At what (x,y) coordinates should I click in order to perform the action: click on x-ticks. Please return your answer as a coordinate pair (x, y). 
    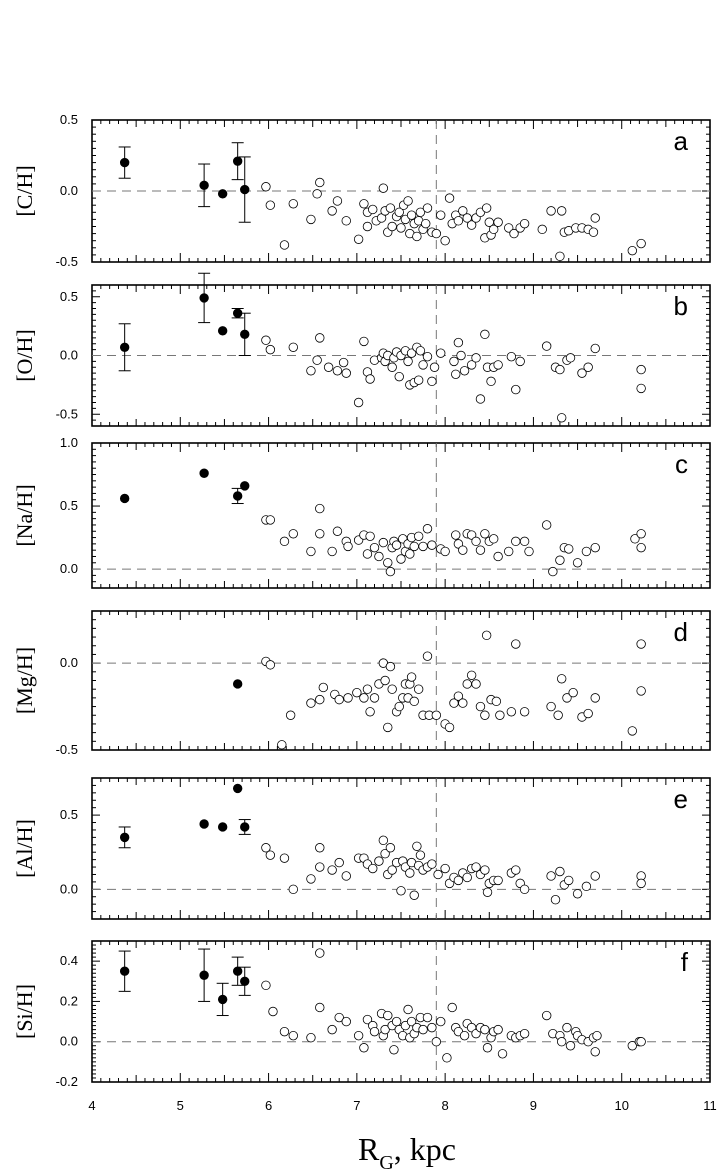
    Looking at the image, I should click on (401, 355).